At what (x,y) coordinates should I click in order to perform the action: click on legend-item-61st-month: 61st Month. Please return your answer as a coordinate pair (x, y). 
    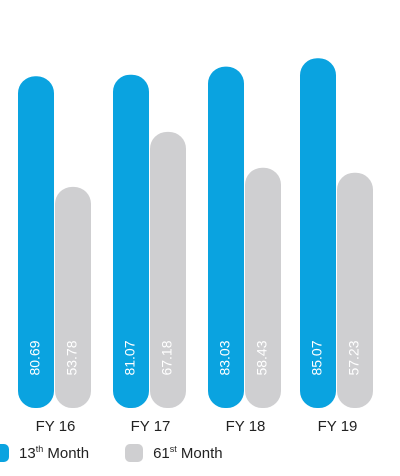
    Looking at the image, I should click on (174, 453).